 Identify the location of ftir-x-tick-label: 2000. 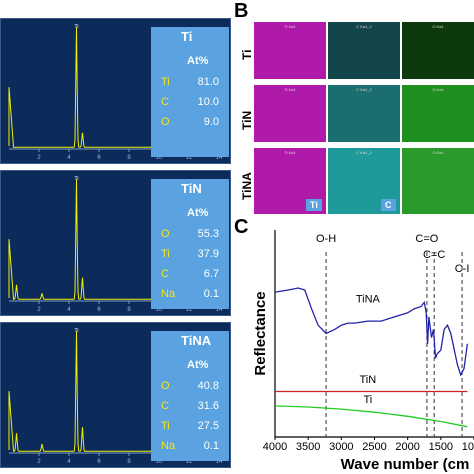
(407, 447).